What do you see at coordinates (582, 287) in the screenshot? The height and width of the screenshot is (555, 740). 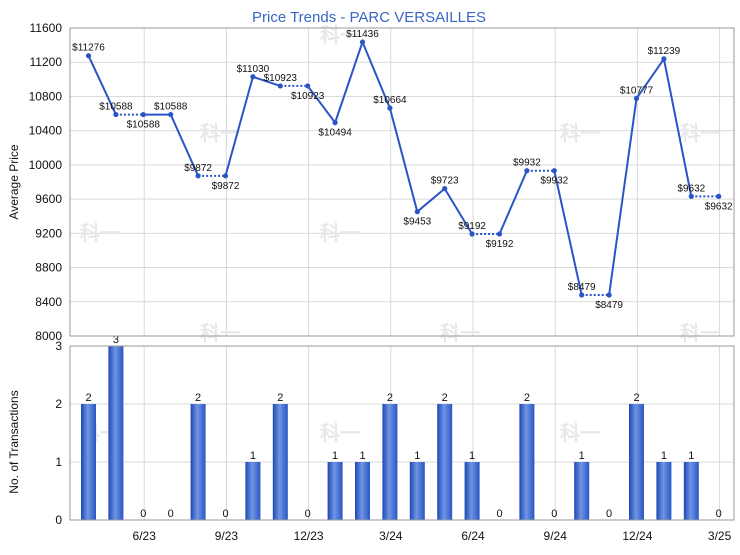 I see `price-data-label: $8479` at bounding box center [582, 287].